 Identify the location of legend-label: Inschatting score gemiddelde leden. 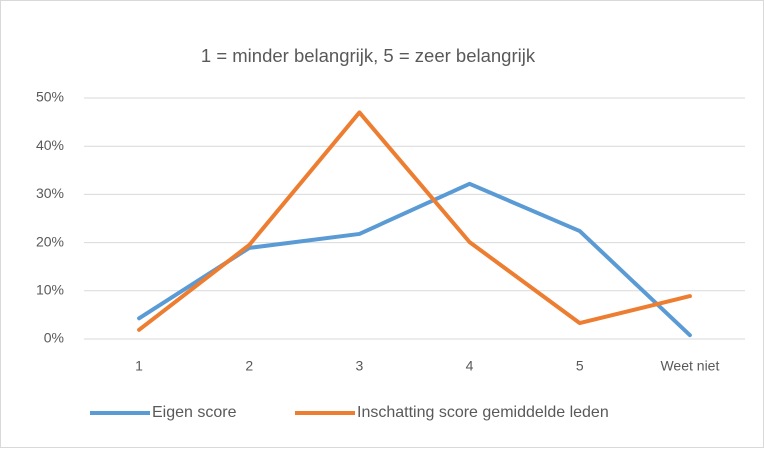
(483, 412).